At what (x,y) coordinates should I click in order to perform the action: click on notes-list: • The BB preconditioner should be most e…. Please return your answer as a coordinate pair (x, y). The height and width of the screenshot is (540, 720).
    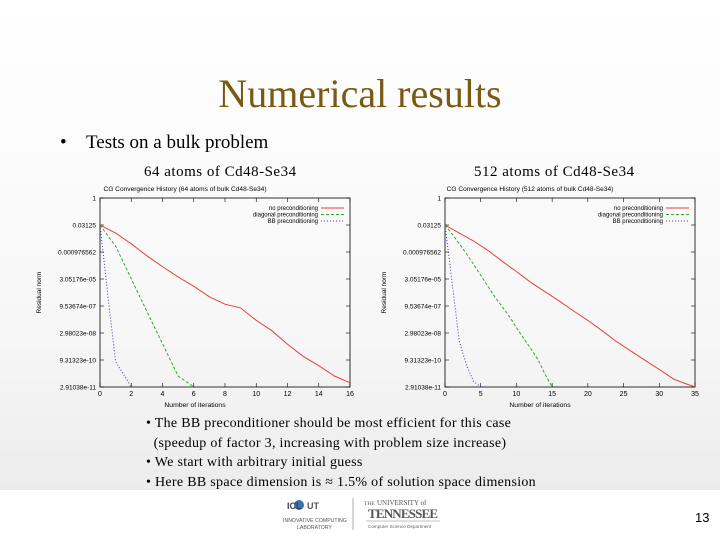
    Looking at the image, I should click on (341, 453).